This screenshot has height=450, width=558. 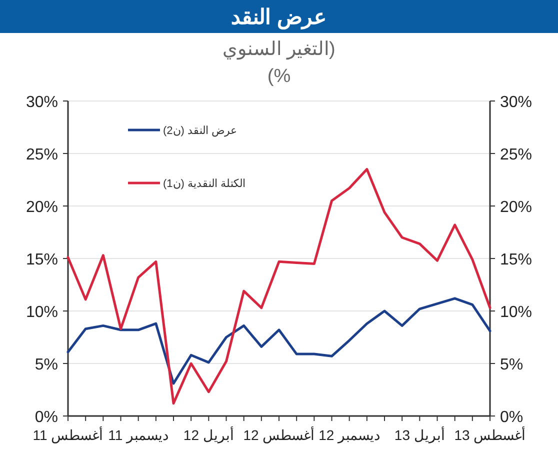 I want to click on y2-tick-label: 10%, so click(x=516, y=312).